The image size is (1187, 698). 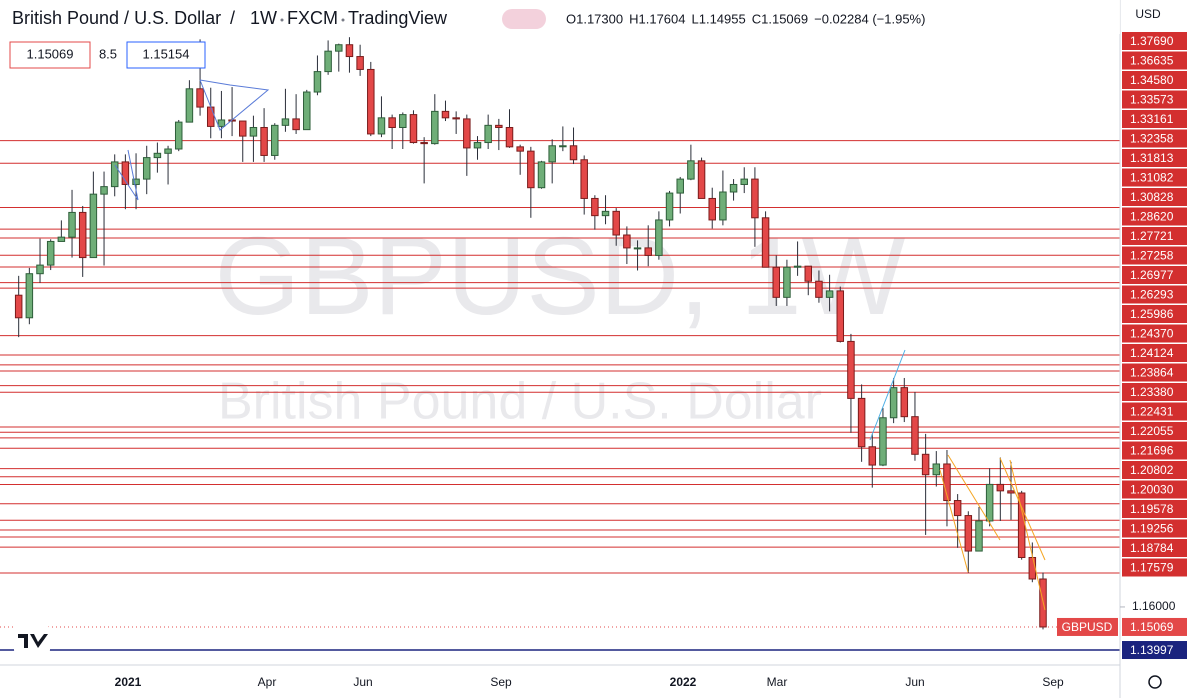 I want to click on level-label: 1.36635, so click(x=1152, y=61).